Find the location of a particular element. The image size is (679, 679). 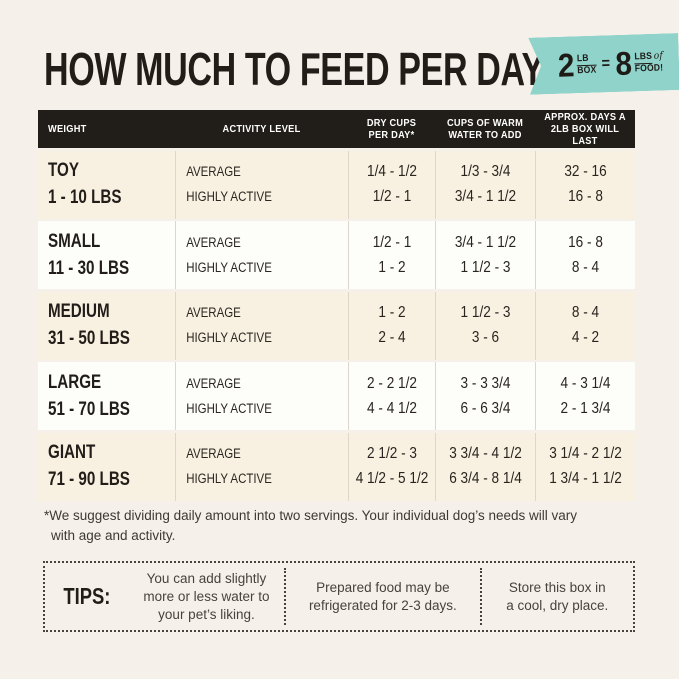

dry-cups-active: 2 - 4 is located at coordinates (392, 337).